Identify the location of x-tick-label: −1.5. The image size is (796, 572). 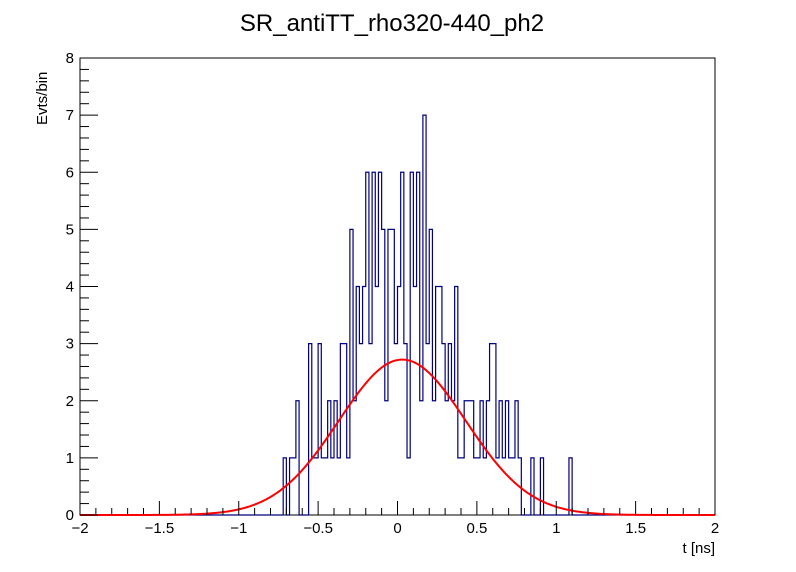
(160, 528).